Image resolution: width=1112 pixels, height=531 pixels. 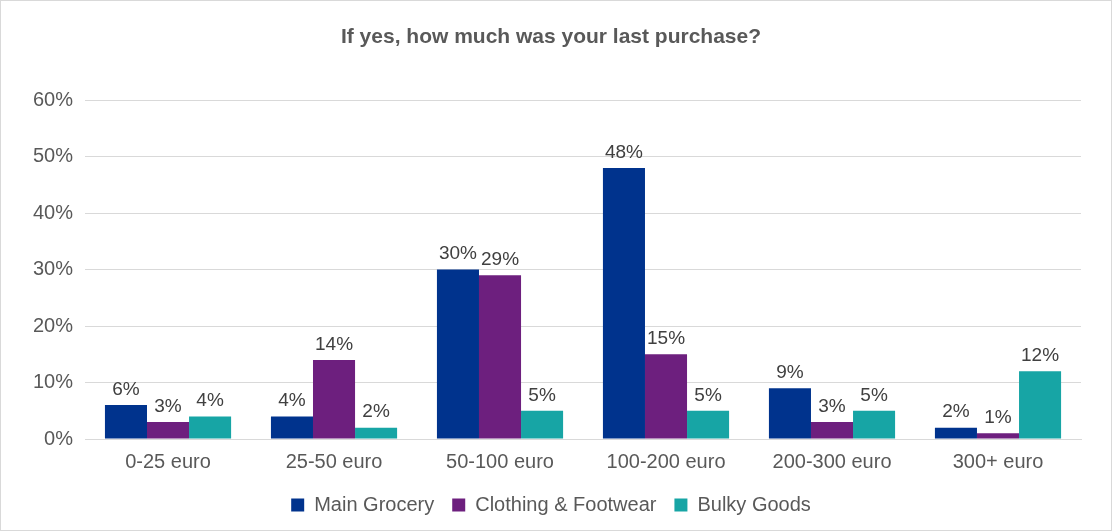 I want to click on x-tick-label: 0-25 euro, so click(x=168, y=460).